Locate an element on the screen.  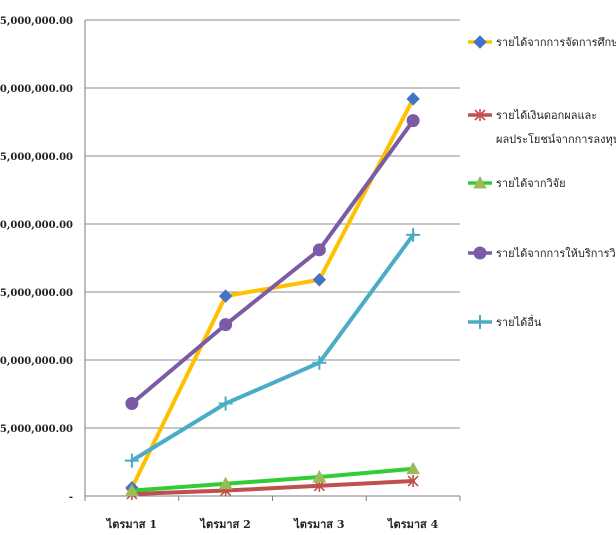
y-tick-label: 30,000,000.00 is located at coordinates (36, 89).